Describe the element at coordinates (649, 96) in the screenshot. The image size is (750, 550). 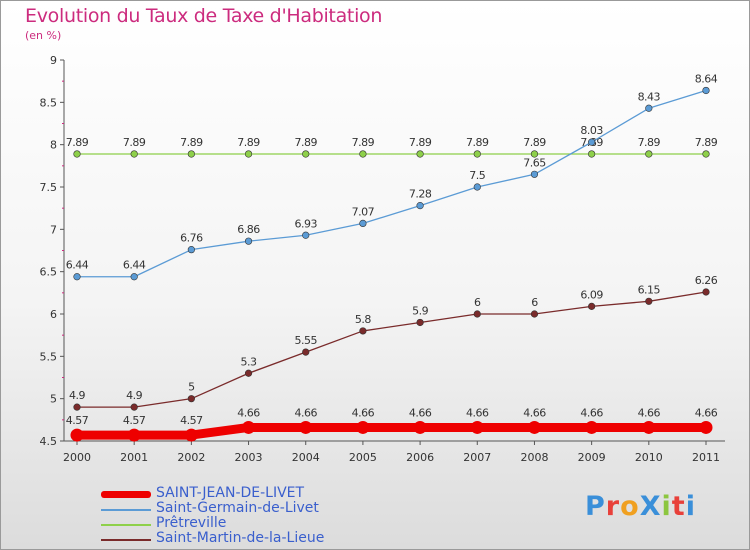
I see `data-label: 8.43` at that location.